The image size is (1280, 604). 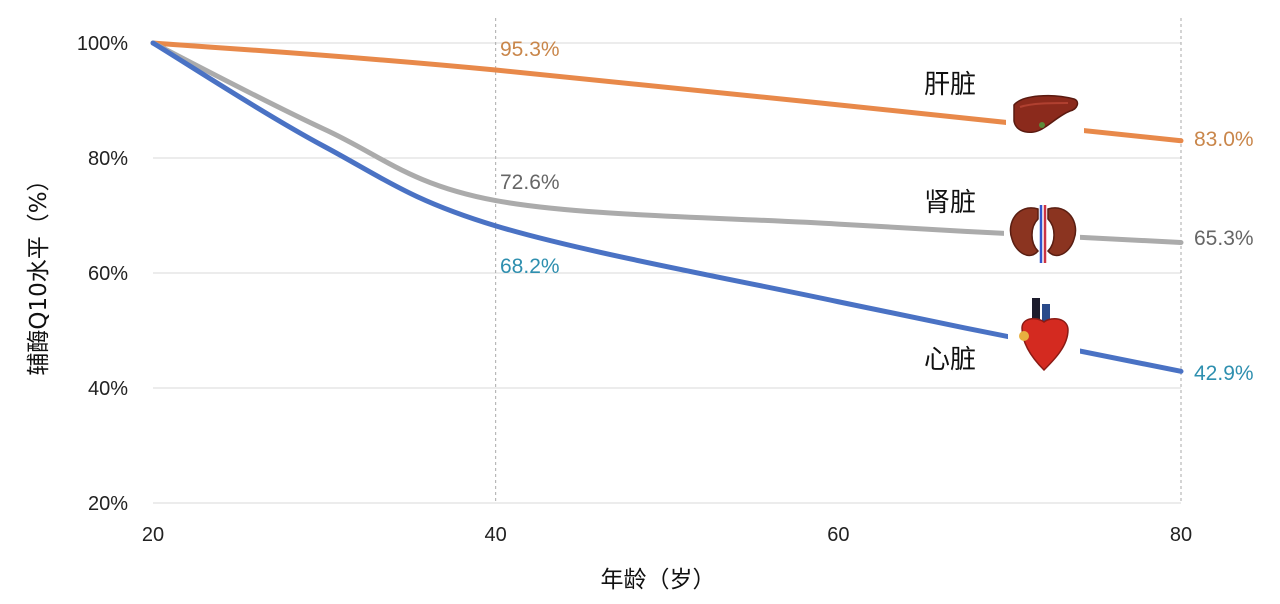 I want to click on heart-label: 心脏, so click(x=950, y=360).